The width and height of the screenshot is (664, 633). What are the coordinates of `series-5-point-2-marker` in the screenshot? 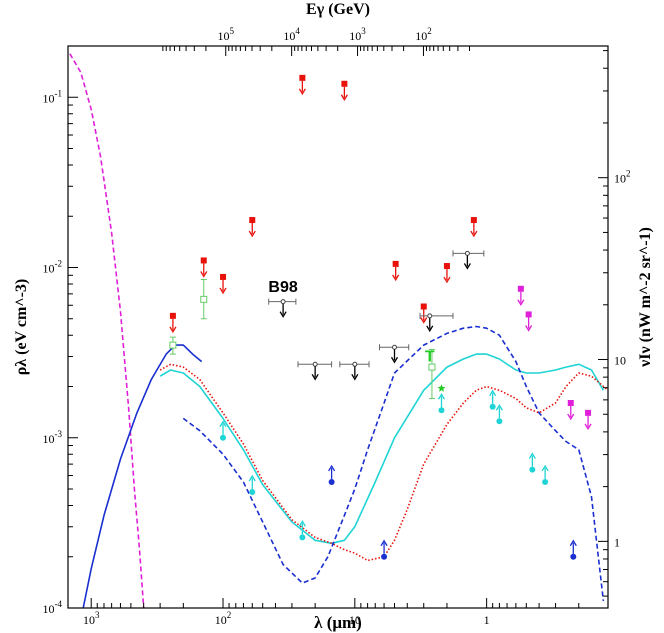 It's located at (223, 276).